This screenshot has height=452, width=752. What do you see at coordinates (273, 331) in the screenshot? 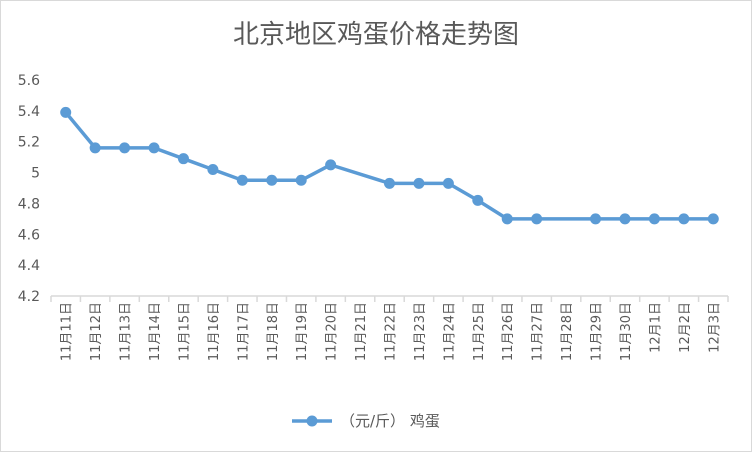
I see `x-tick-label: 11月18日` at bounding box center [273, 331].